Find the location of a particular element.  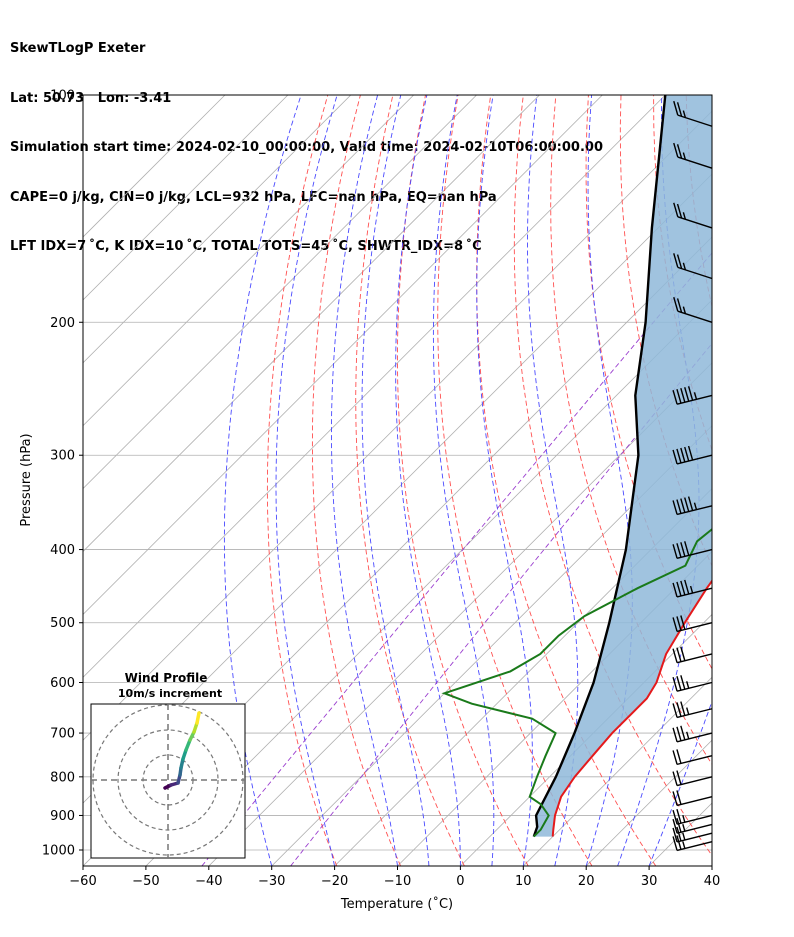

coordinates: Lat: 50.73 Lon: -3.41 is located at coordinates (91, 98).